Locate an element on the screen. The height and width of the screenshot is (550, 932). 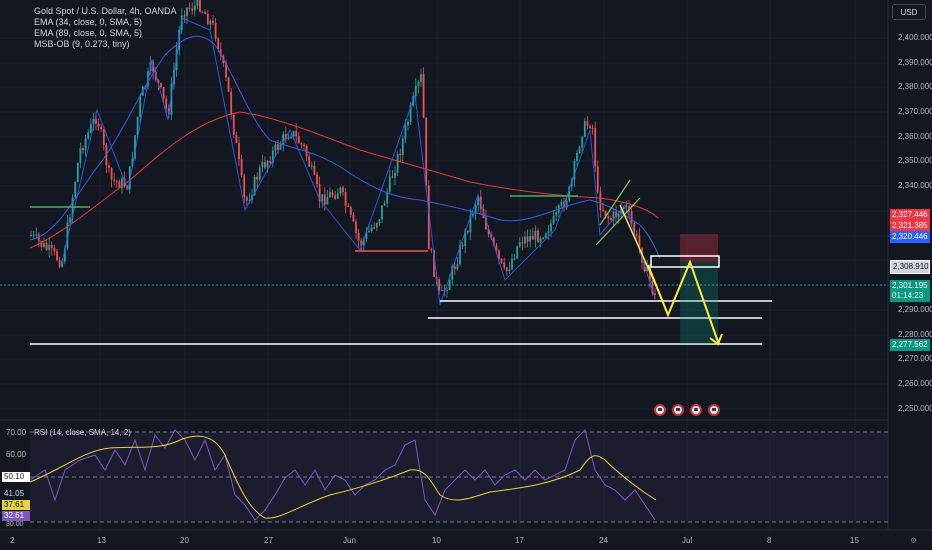
rsi-line is located at coordinates (342, 475).